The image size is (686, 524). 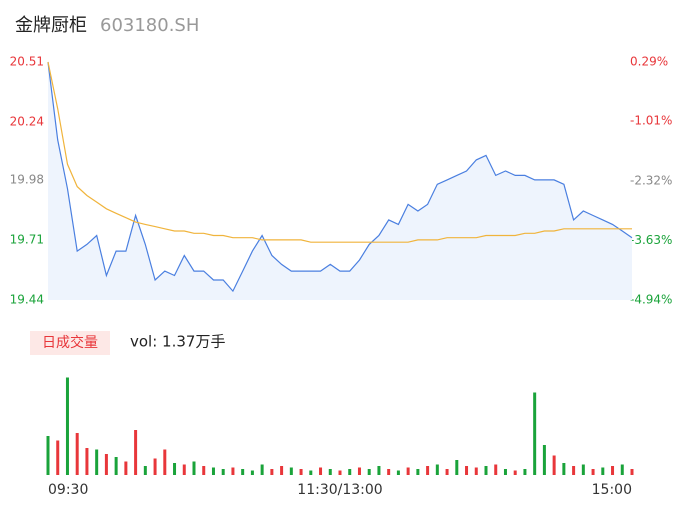 I want to click on y-tick-label: 19.71, so click(x=27, y=239).